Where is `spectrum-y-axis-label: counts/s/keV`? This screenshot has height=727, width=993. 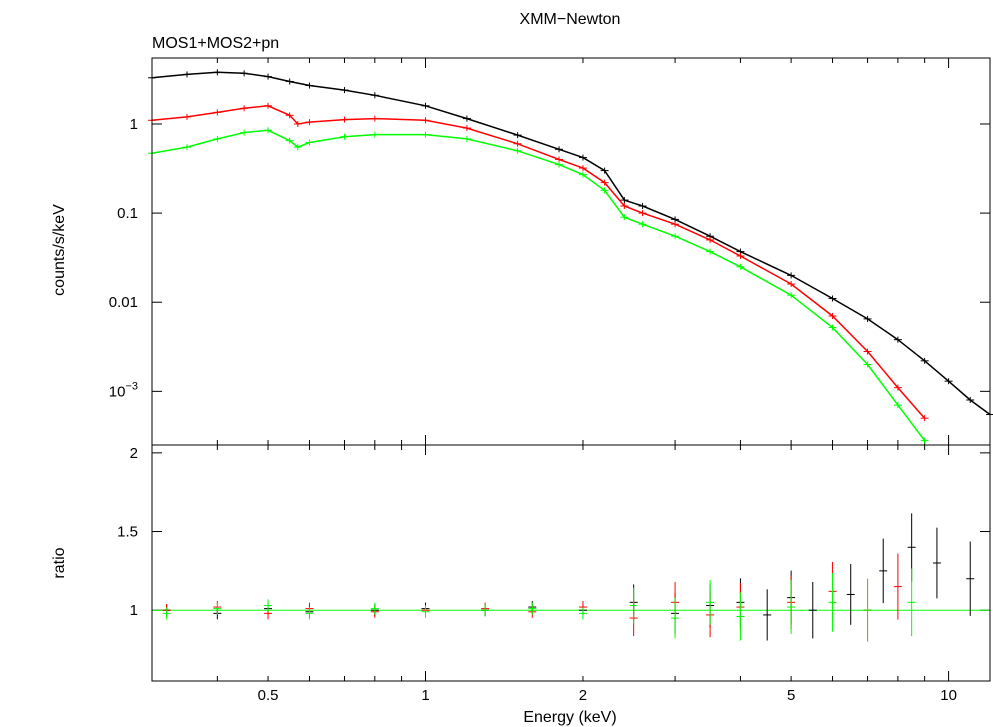 spectrum-y-axis-label: counts/s/keV is located at coordinates (59, 250).